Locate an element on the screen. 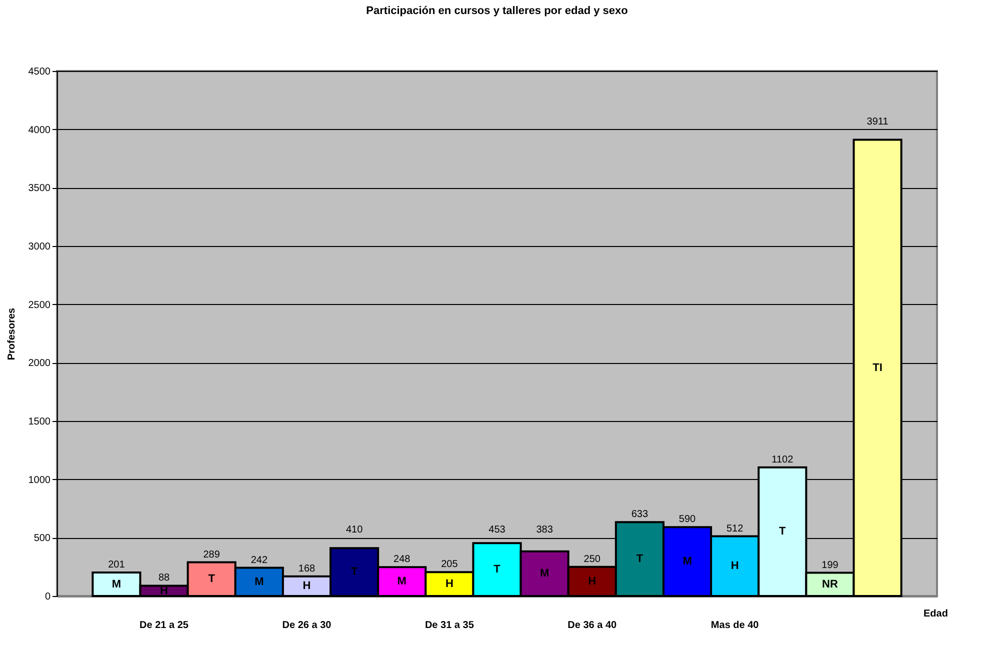 Image resolution: width=995 pixels, height=645 pixels. x-axis-title: Edad is located at coordinates (936, 614).